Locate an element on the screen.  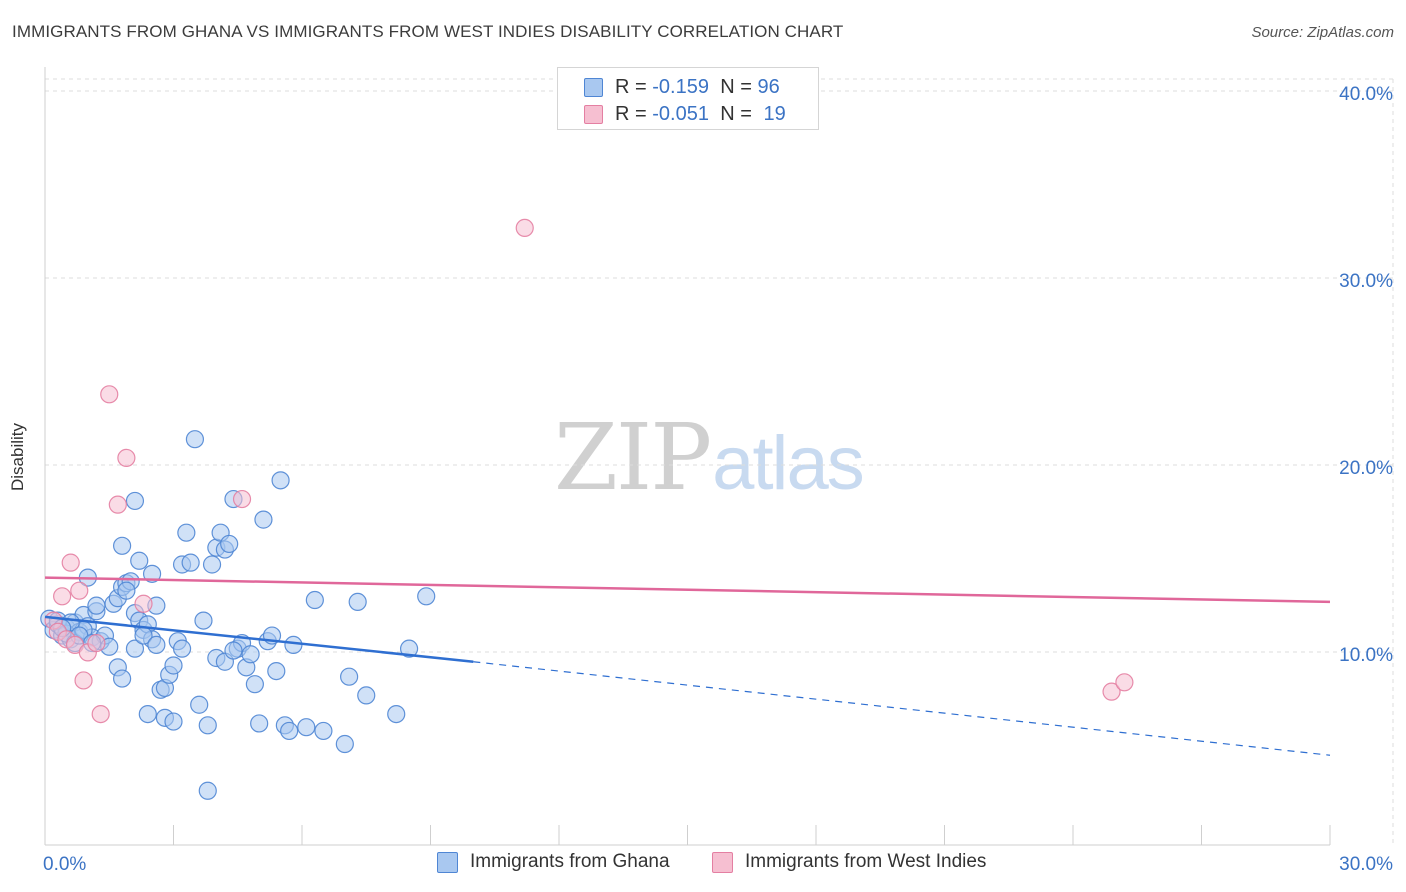
legend-r-value-ghana: -0.159 is located at coordinates (680, 86).